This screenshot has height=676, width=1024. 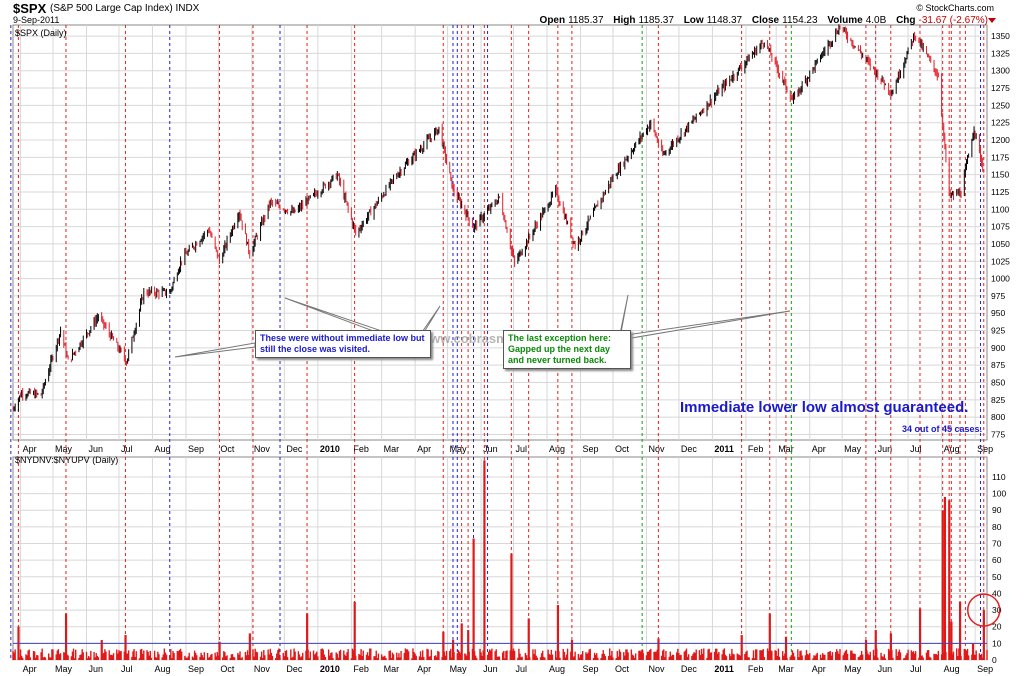 I want to click on breadth-x-tick-label: Oct, so click(x=227, y=669).